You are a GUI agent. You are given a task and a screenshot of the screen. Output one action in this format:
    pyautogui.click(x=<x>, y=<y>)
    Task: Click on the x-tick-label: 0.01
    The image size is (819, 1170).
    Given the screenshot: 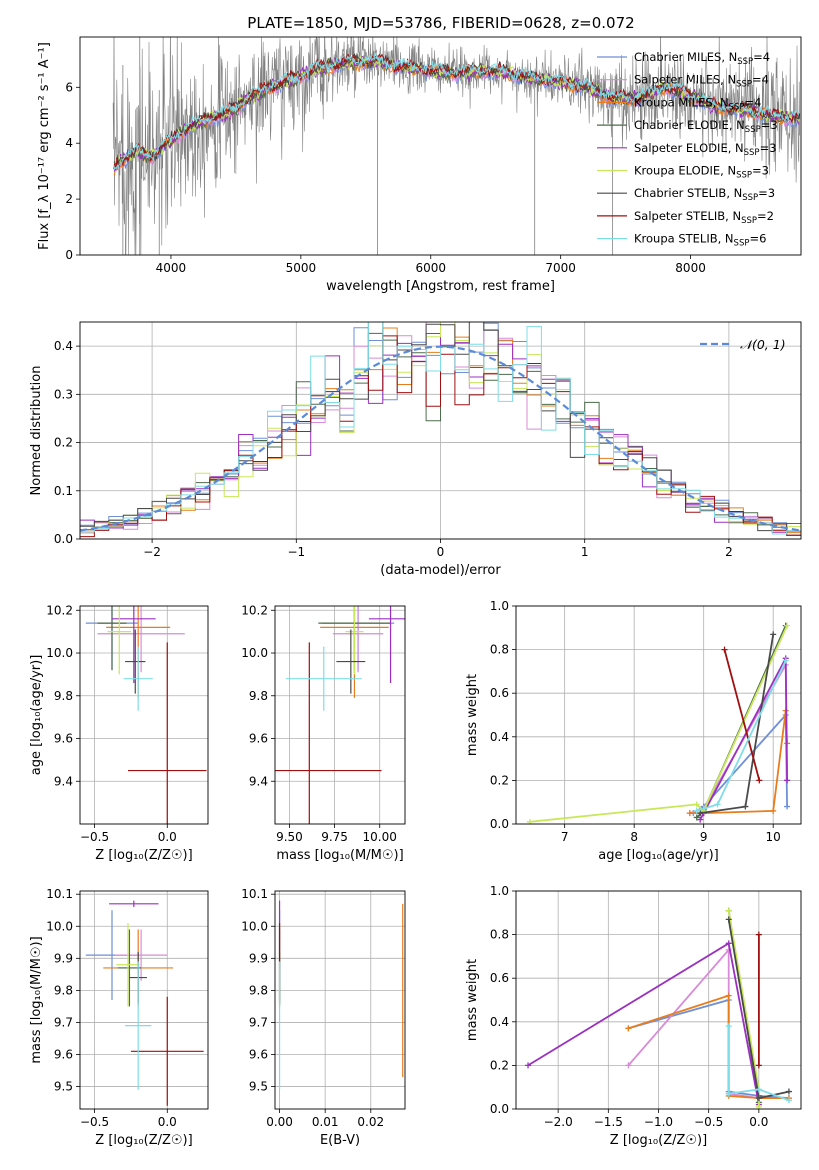 What is the action you would take?
    pyautogui.click(x=325, y=1122)
    